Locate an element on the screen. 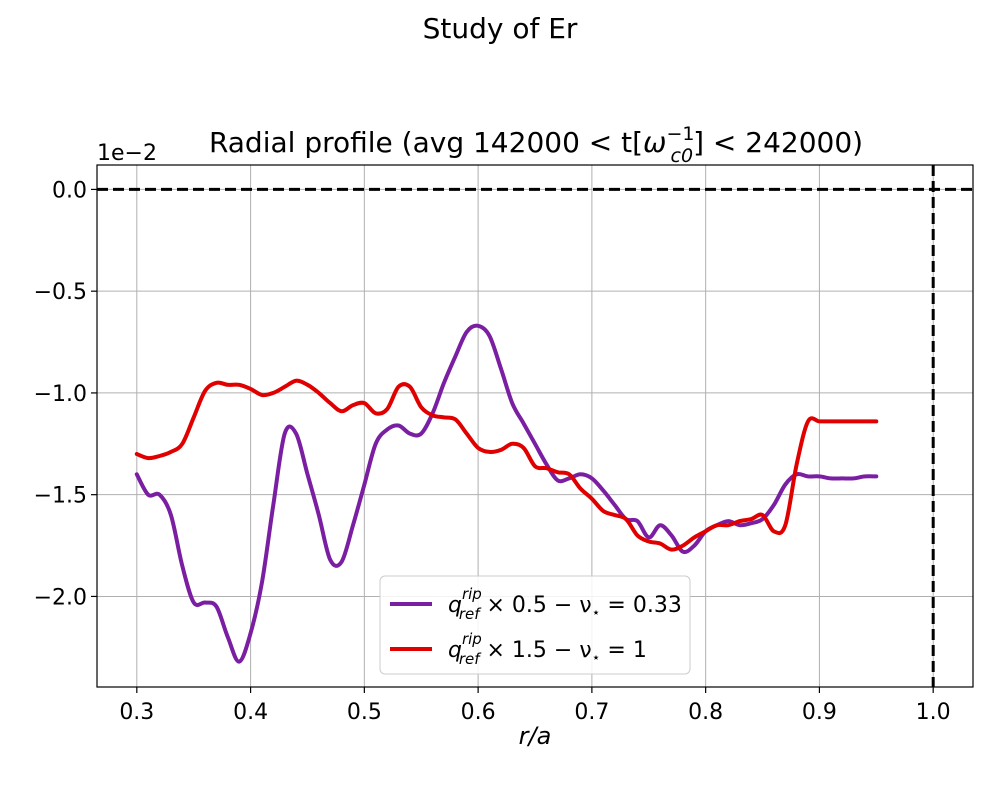 The image size is (1000, 804). legend-rest: × 0.5 − ν is located at coordinates (536, 605).